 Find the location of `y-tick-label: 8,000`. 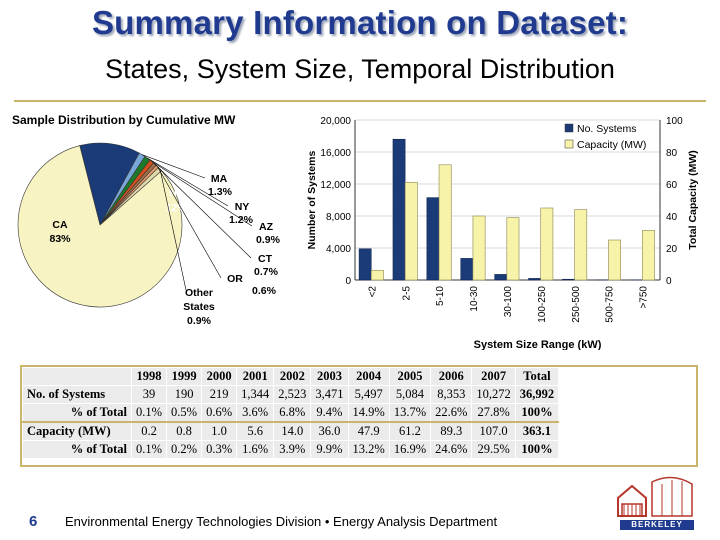

y-tick-label: 8,000 is located at coordinates (338, 217).